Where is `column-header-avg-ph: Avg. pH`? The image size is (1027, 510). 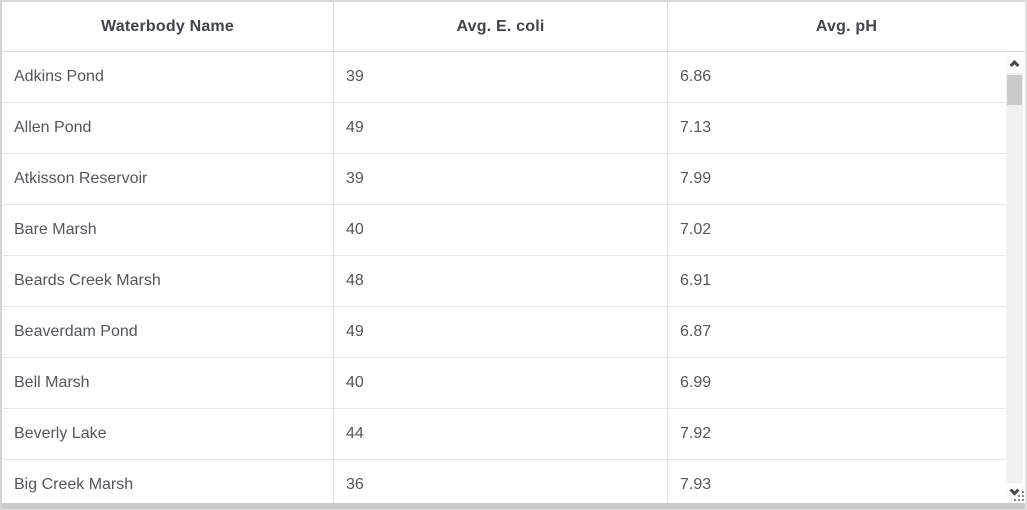 column-header-avg-ph: Avg. pH is located at coordinates (846, 26).